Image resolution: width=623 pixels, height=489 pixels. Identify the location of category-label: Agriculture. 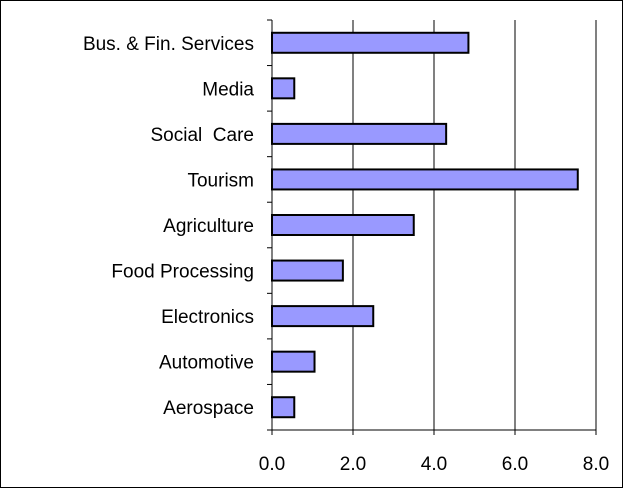
(208, 226).